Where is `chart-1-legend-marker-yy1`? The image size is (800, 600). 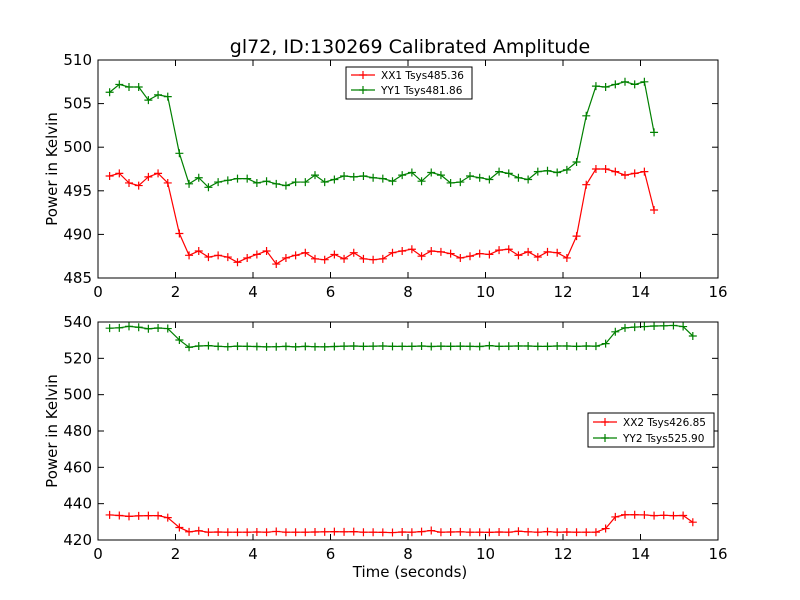 chart-1-legend-marker-yy1 is located at coordinates (363, 90).